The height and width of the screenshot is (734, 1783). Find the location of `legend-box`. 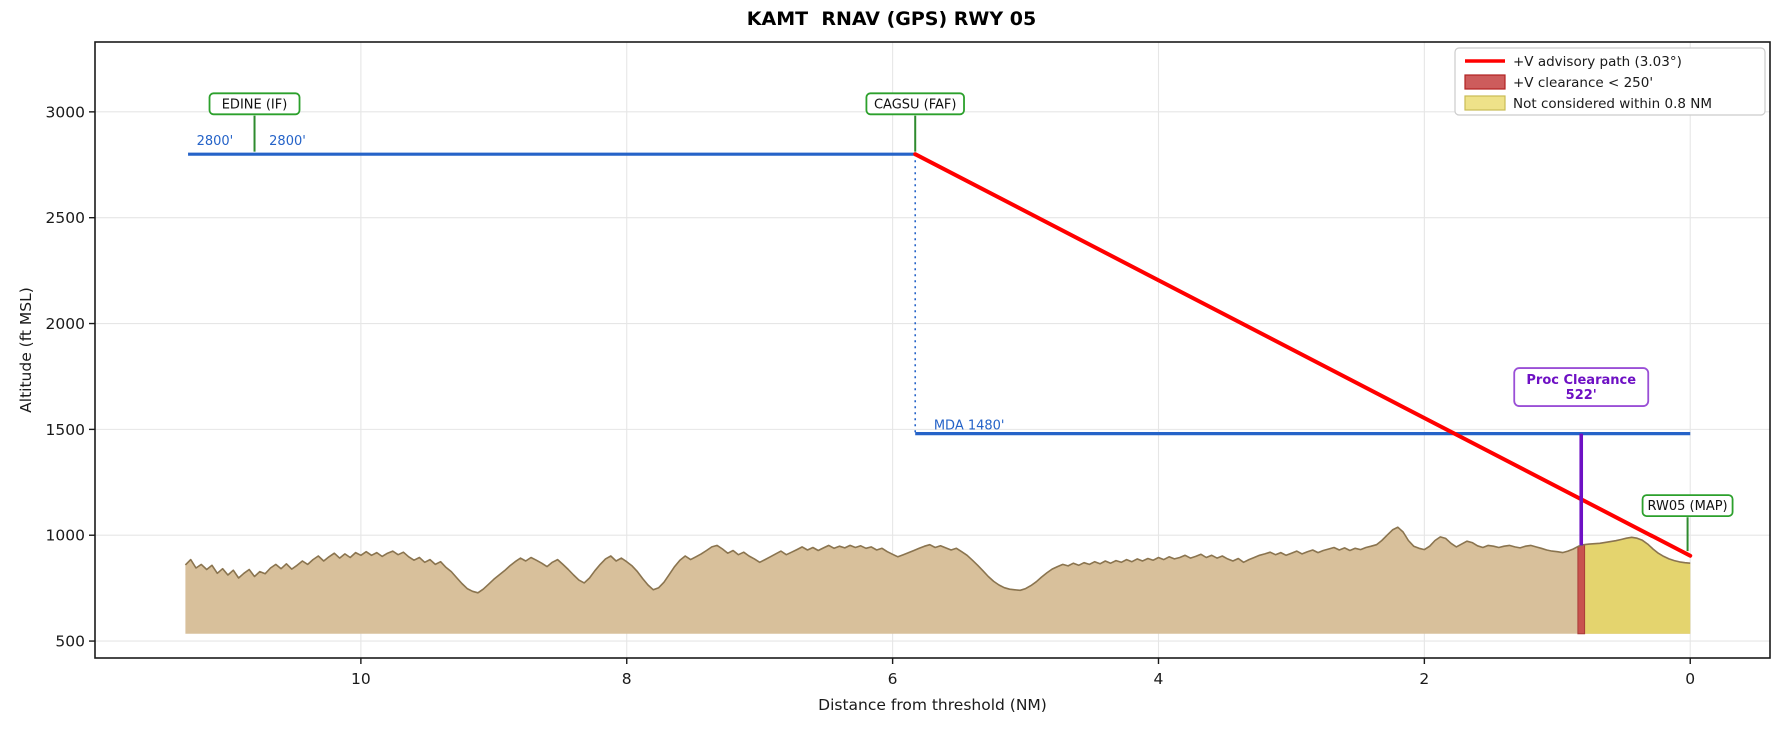

legend-box is located at coordinates (1610, 81).